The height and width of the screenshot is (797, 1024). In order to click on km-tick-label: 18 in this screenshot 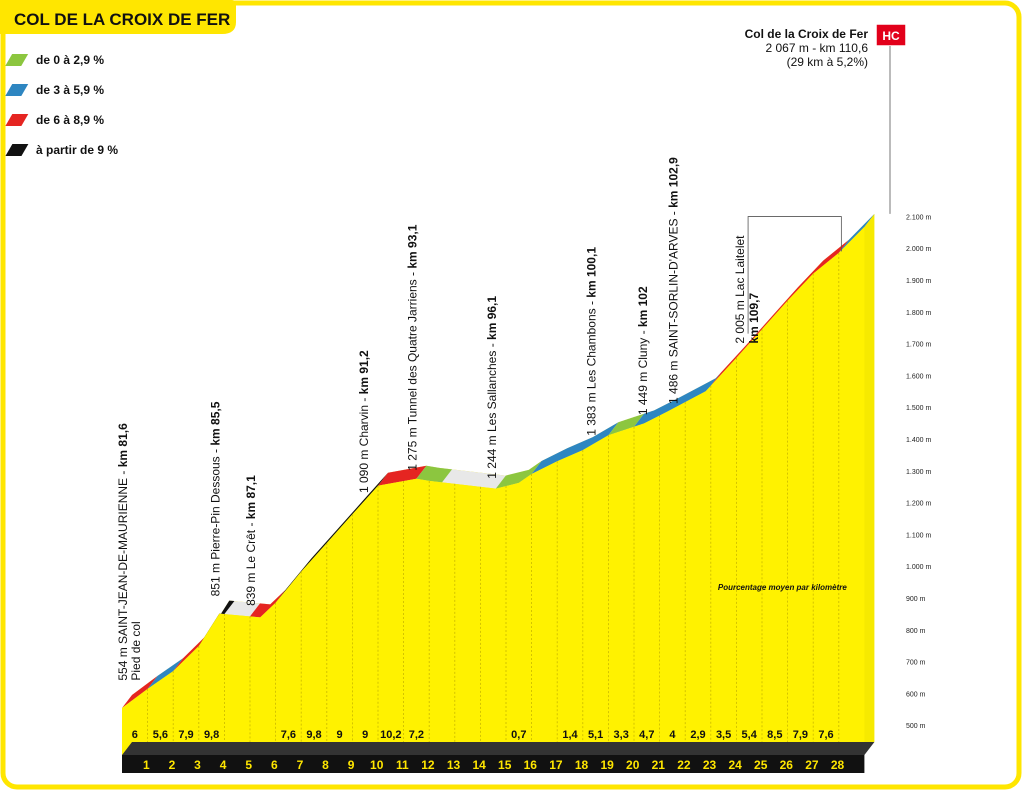, I will do `click(582, 765)`.